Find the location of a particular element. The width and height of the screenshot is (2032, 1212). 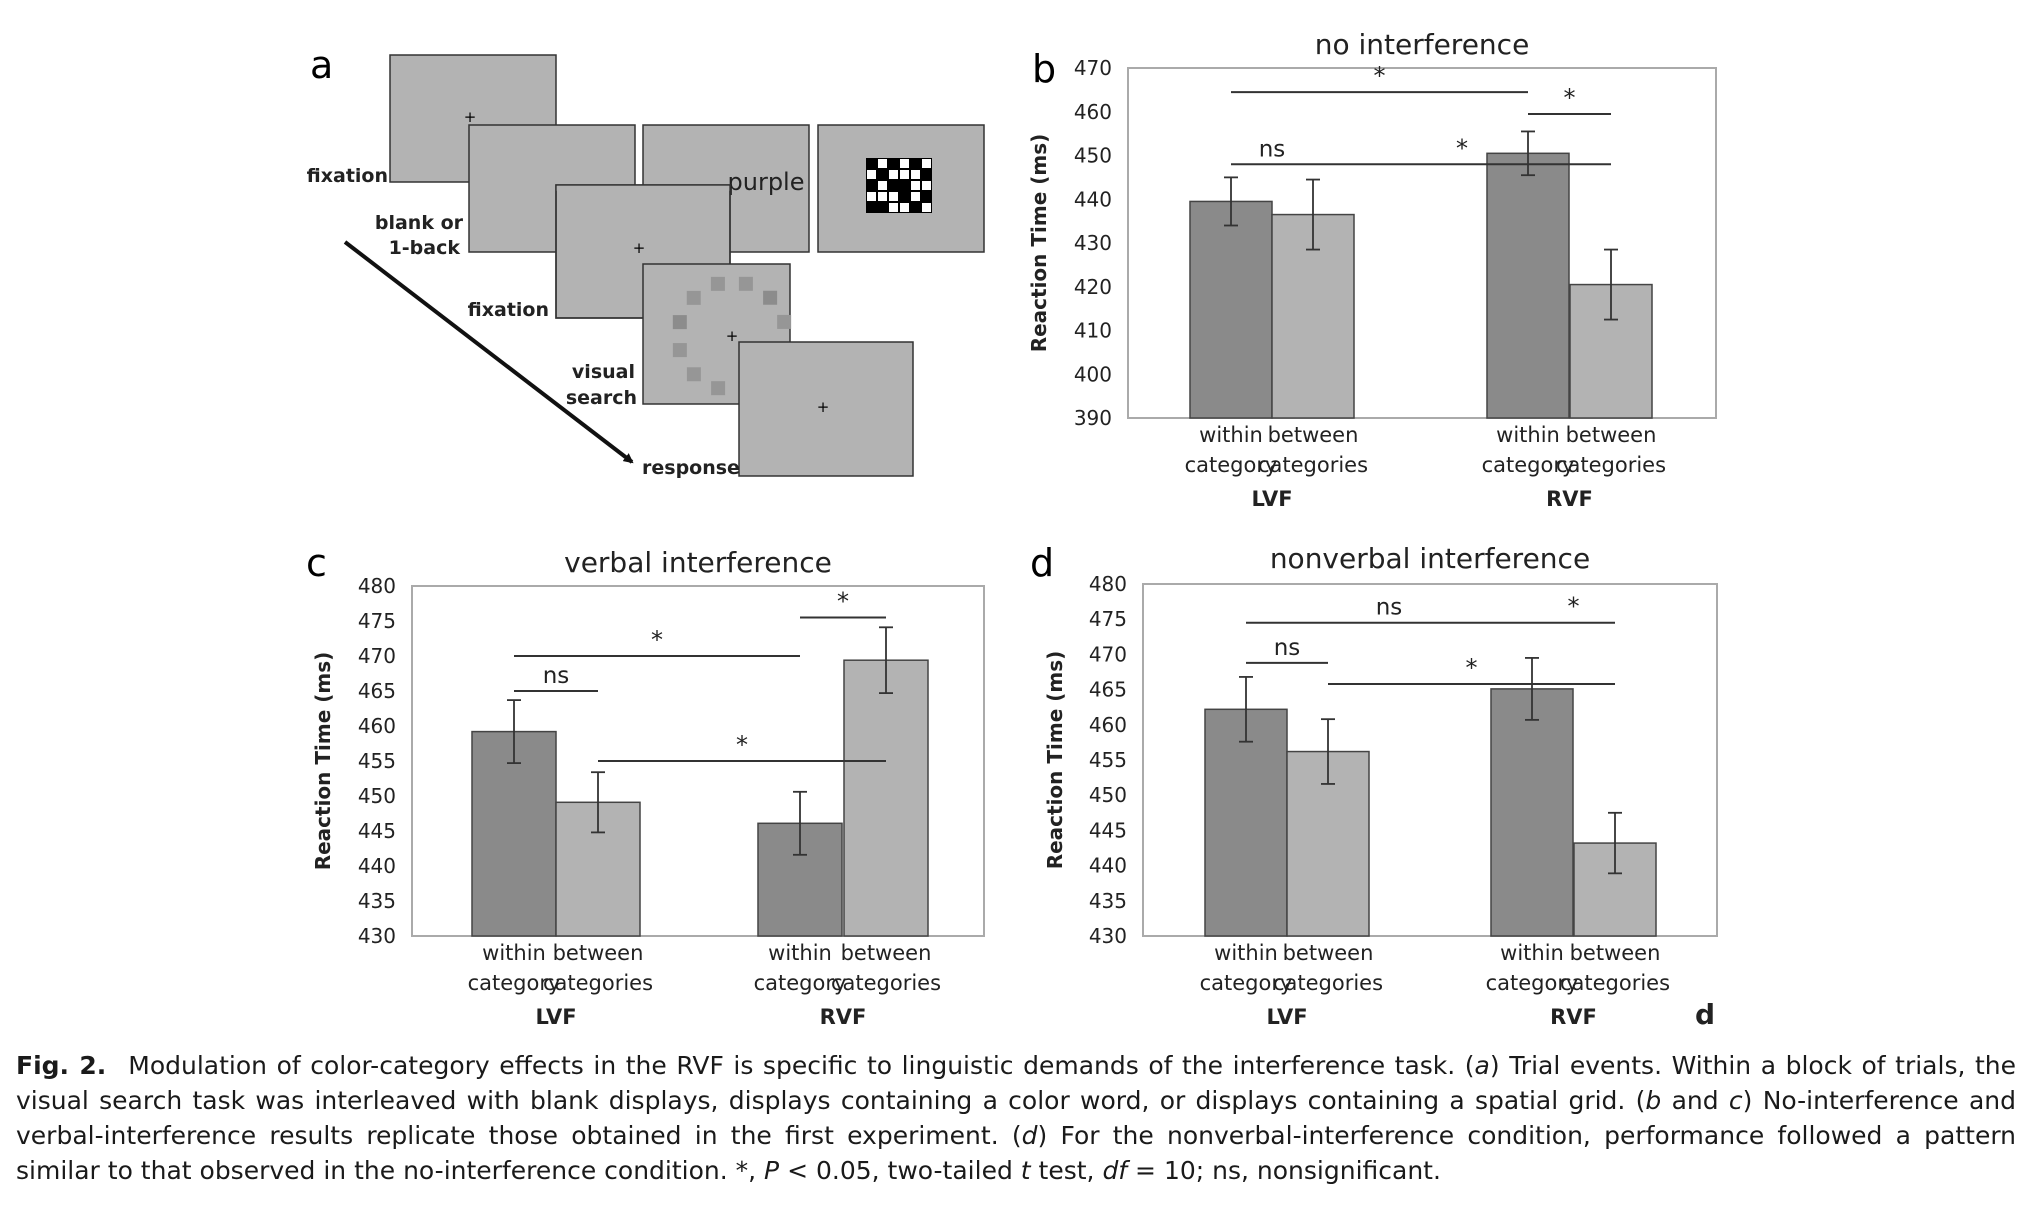

significance-label: ns is located at coordinates (1389, 608).